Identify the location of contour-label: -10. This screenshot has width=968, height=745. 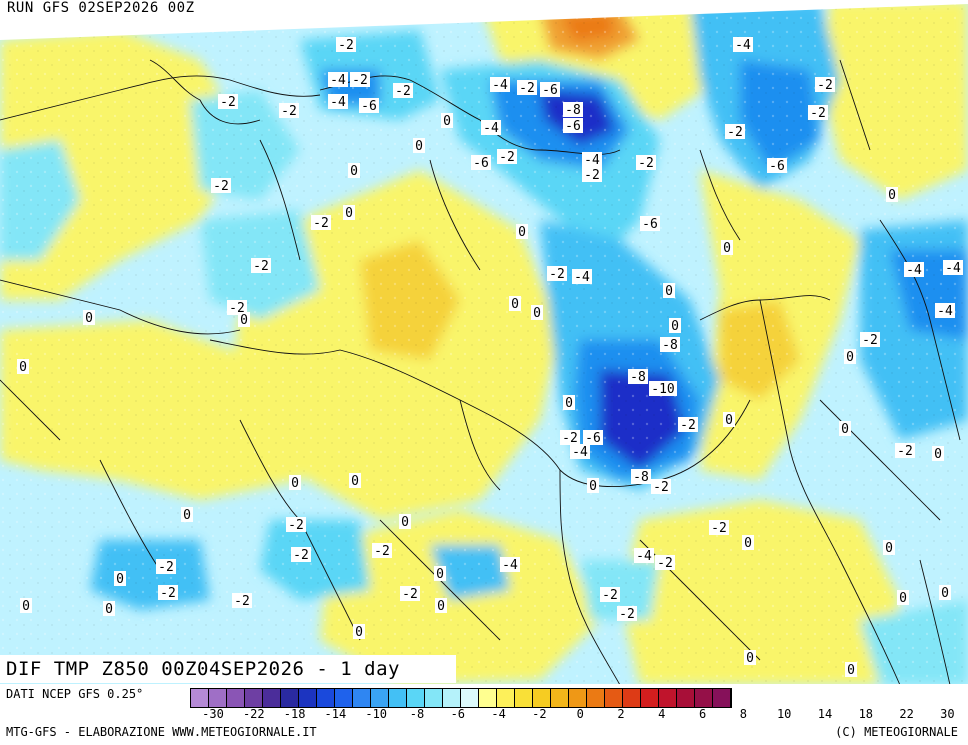
(663, 389).